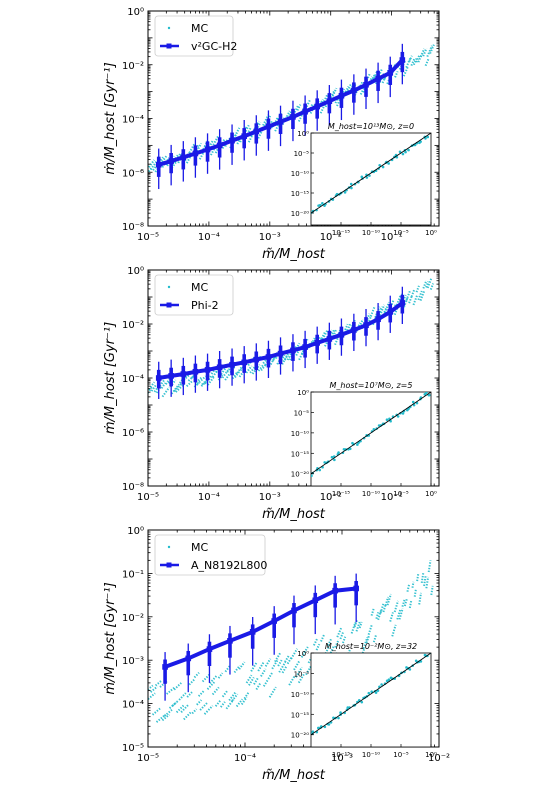  I want to click on mc-scatter, so click(291, 641).